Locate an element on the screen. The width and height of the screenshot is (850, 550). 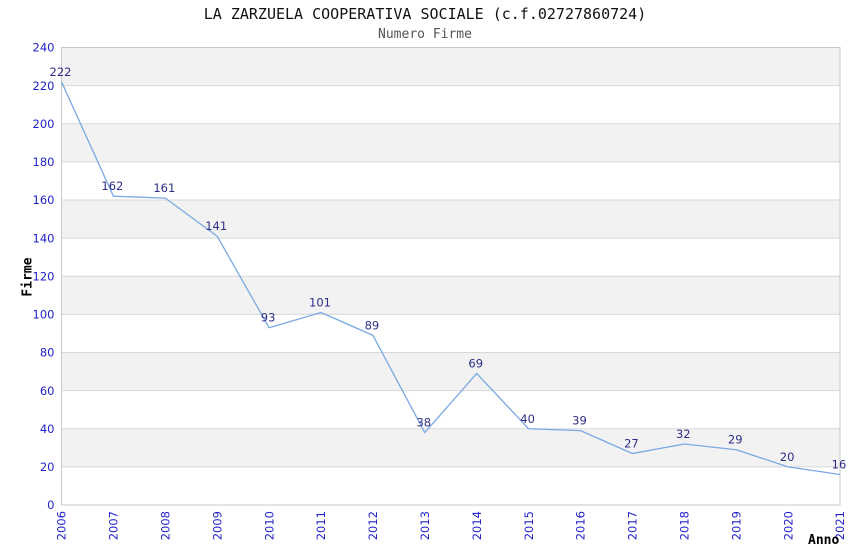
data-point-label: 222 is located at coordinates (61, 72).